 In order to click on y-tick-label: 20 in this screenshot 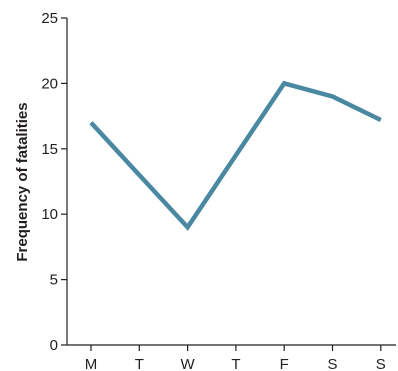, I will do `click(49, 83)`.